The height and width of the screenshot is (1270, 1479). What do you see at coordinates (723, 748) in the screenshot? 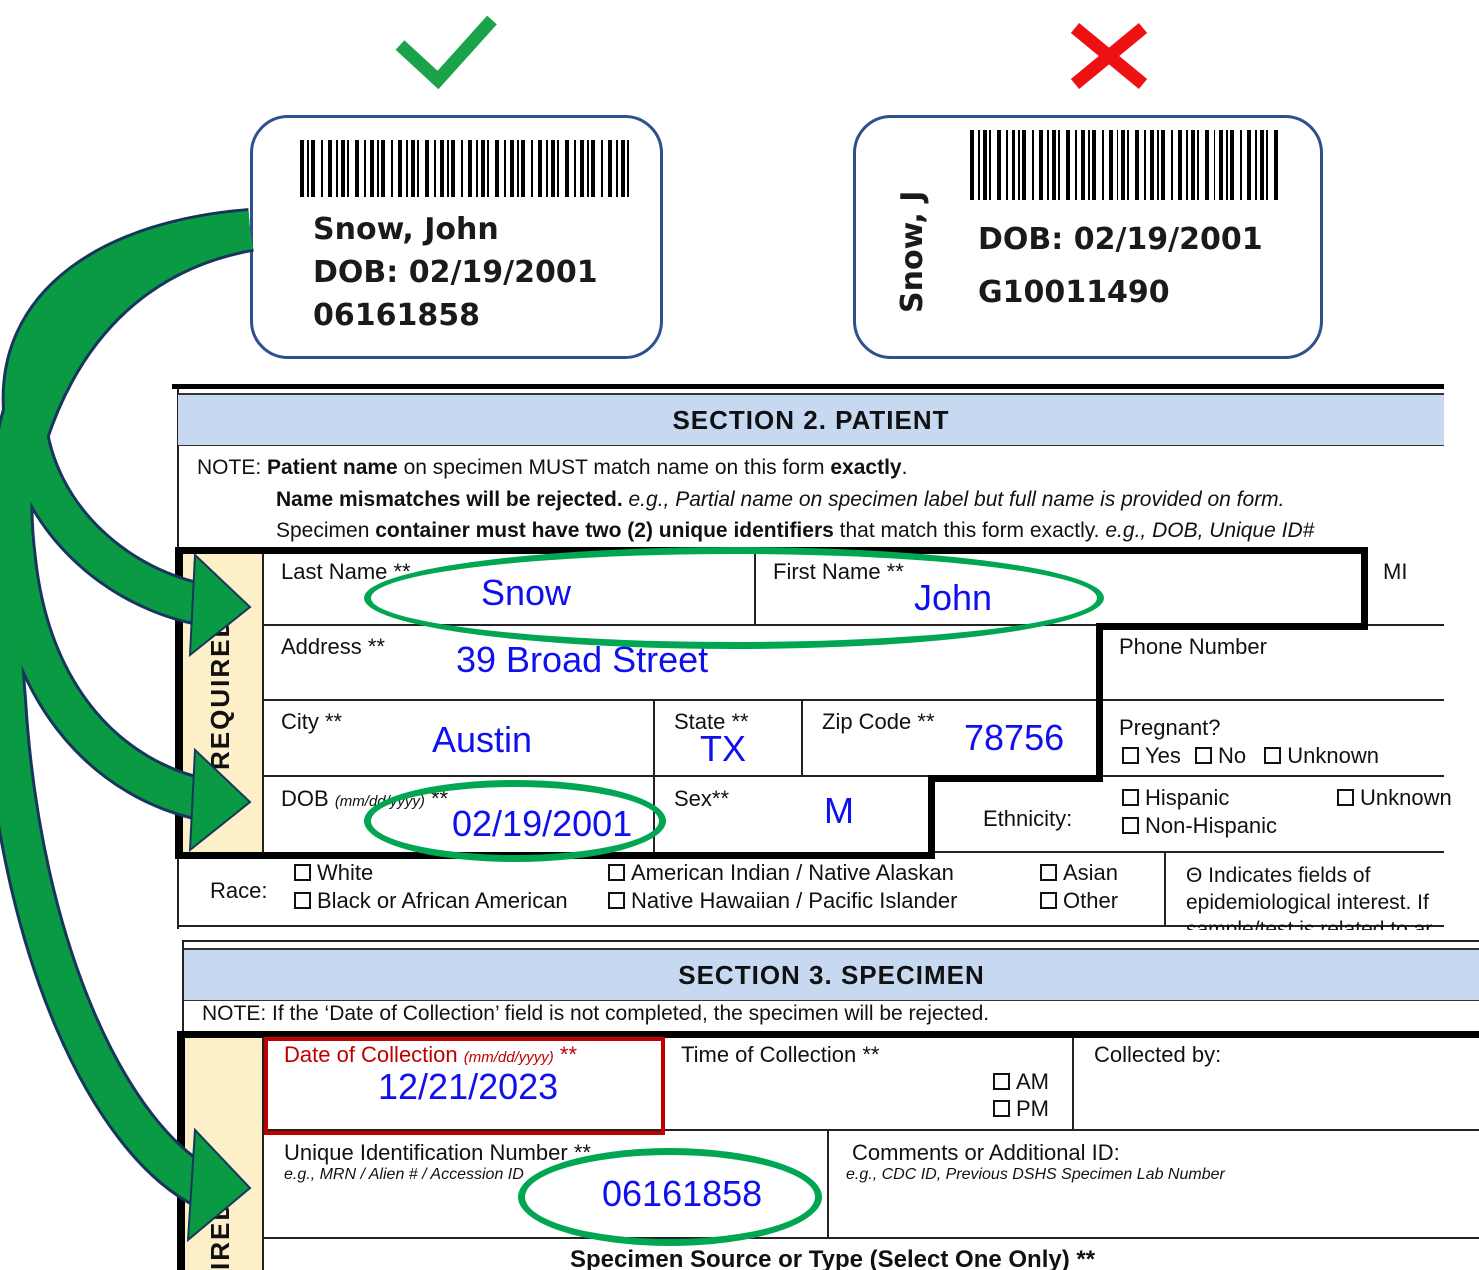
I see `state-value: TX` at bounding box center [723, 748].